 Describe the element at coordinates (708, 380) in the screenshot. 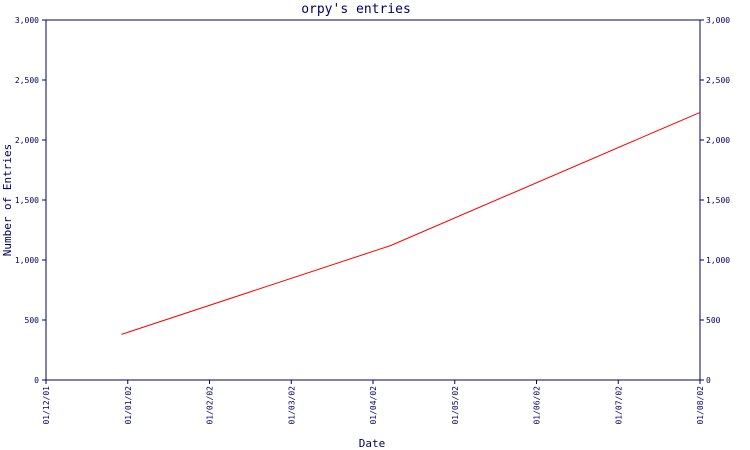

I see `y-tick-label-right: 0` at that location.